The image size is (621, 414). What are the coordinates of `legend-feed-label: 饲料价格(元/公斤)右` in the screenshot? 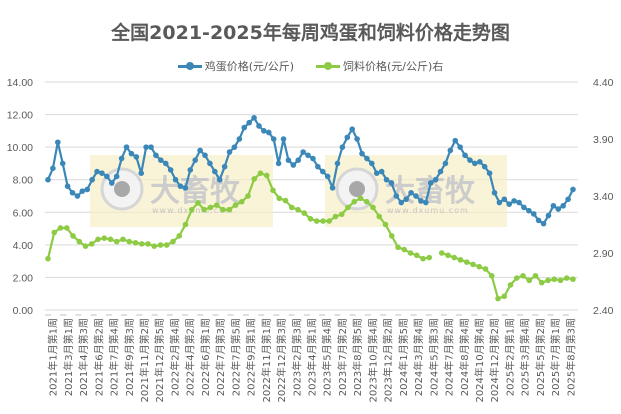 It's located at (393, 66).